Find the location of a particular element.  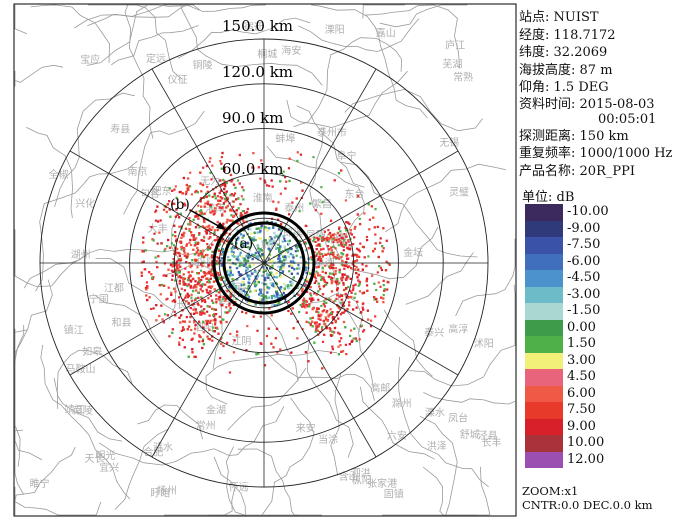

ring-label-60: 60.0 km is located at coordinates (252, 169).